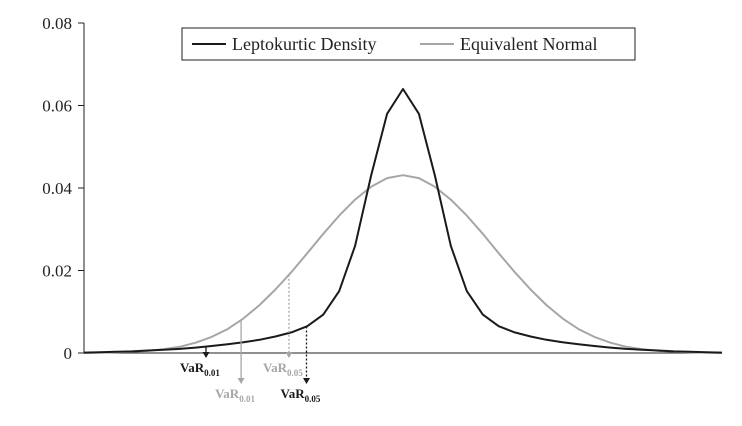 The image size is (742, 426). I want to click on var-normal-005-label: VaR0.05, so click(283, 369).